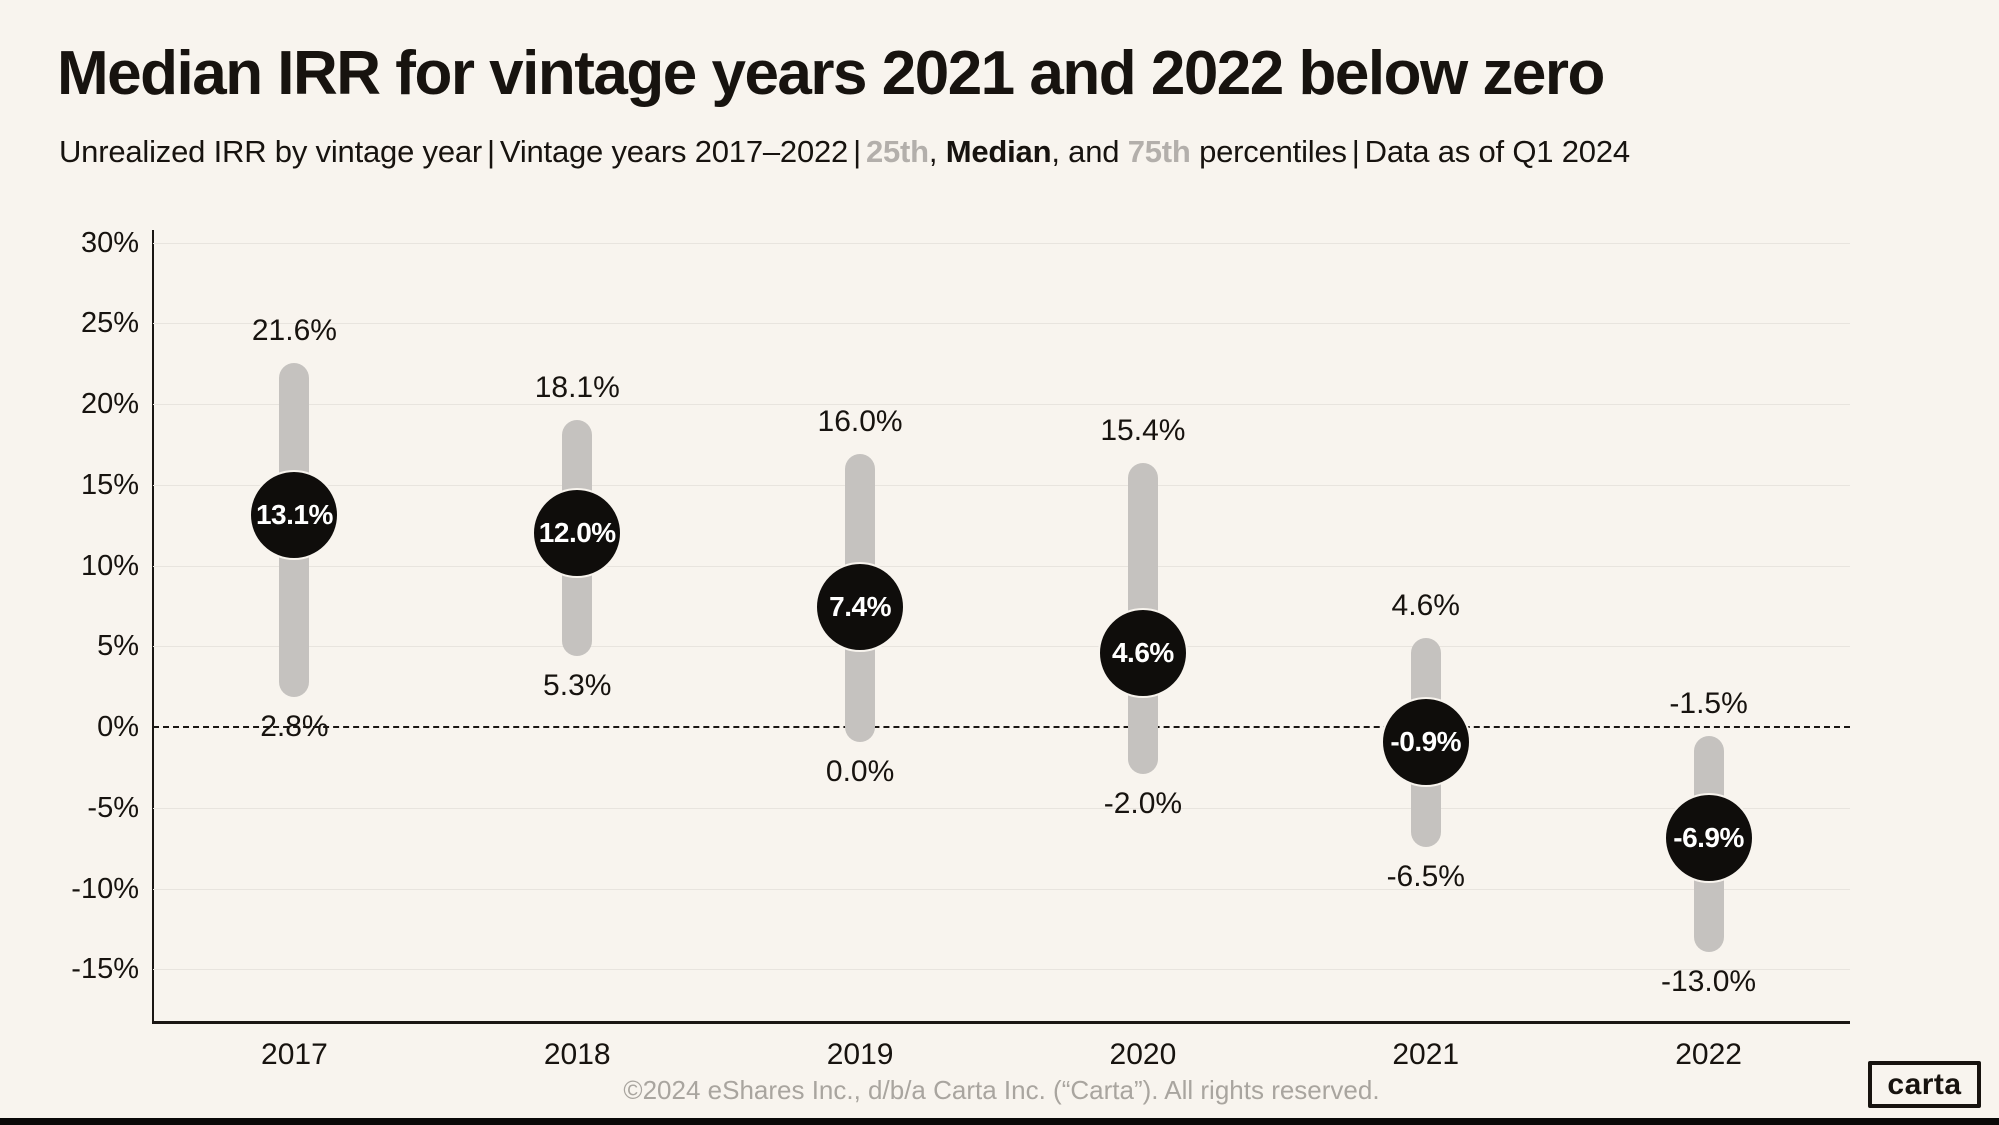 This screenshot has height=1125, width=1999. Describe the element at coordinates (109, 484) in the screenshot. I see `y-tick-label: 15%` at that location.